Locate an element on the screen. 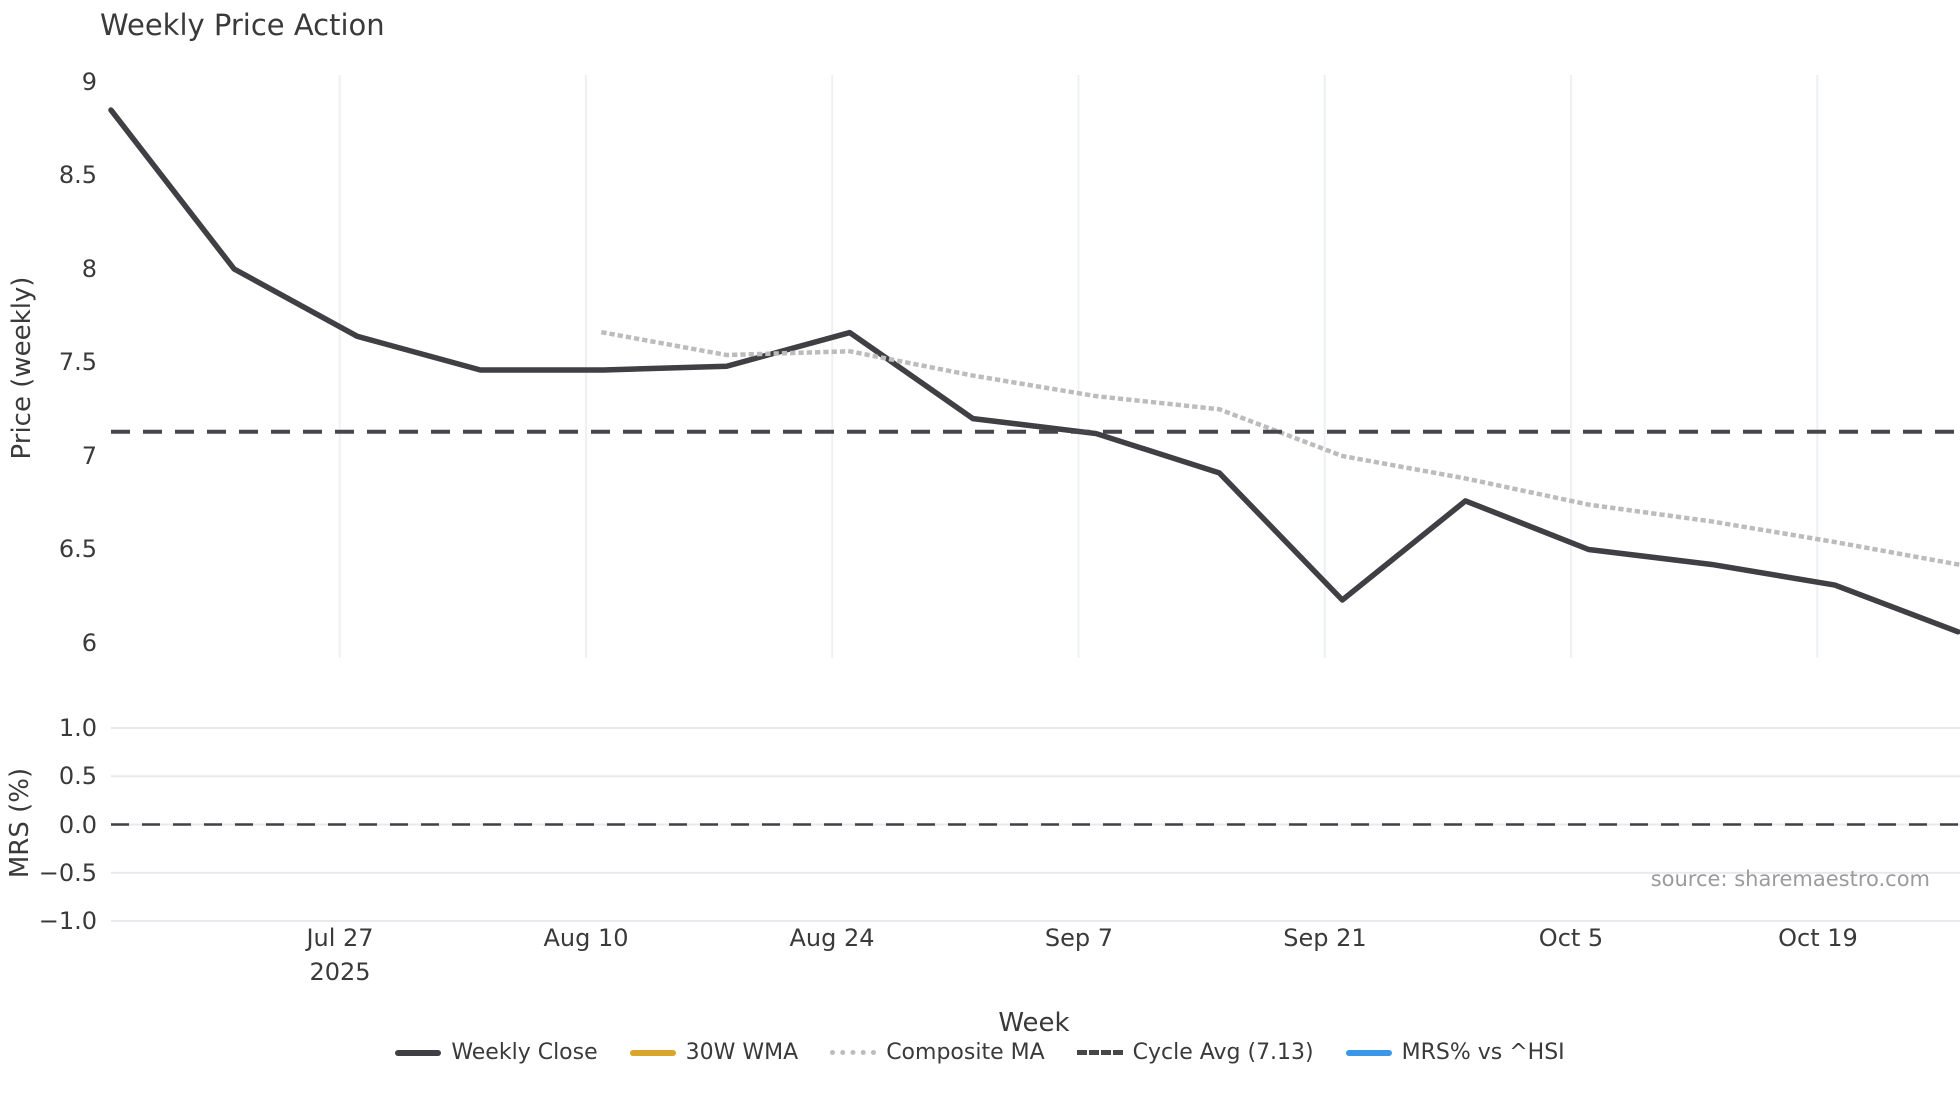  mrs-ytick-m1-0: −1.0 is located at coordinates (67, 921).